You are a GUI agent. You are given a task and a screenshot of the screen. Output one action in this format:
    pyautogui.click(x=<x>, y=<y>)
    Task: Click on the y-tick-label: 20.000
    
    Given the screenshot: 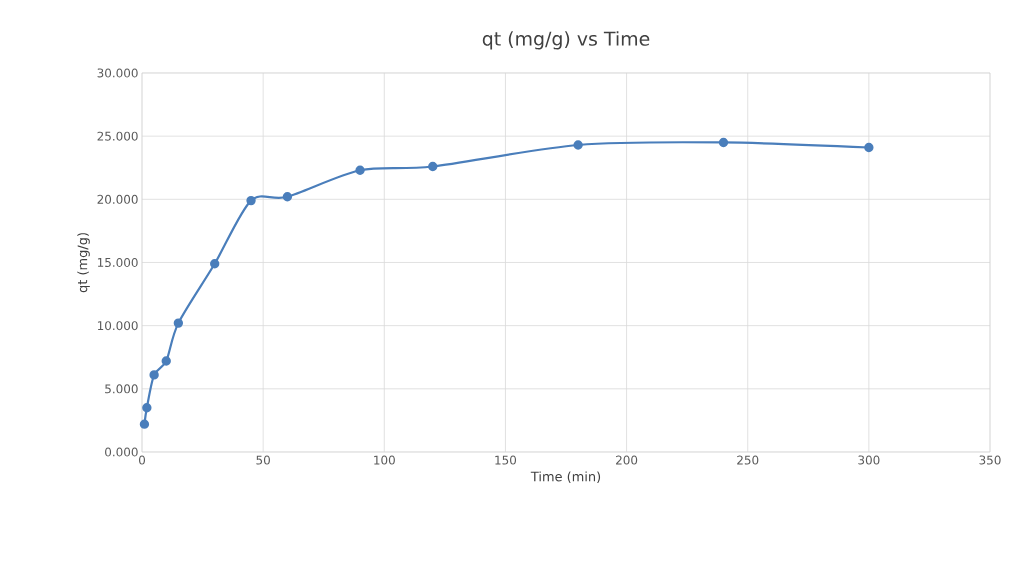 What is the action you would take?
    pyautogui.click(x=117, y=199)
    